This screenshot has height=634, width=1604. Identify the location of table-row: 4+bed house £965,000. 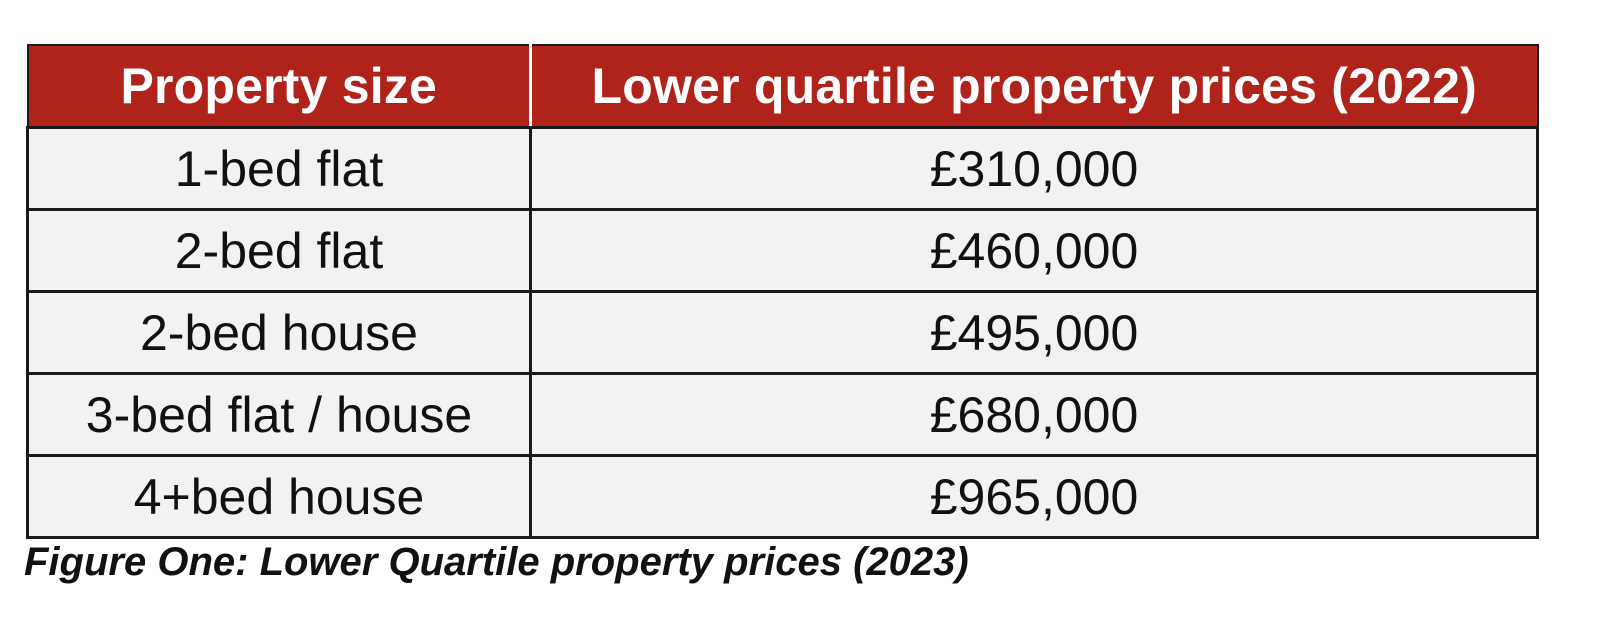
(782, 496).